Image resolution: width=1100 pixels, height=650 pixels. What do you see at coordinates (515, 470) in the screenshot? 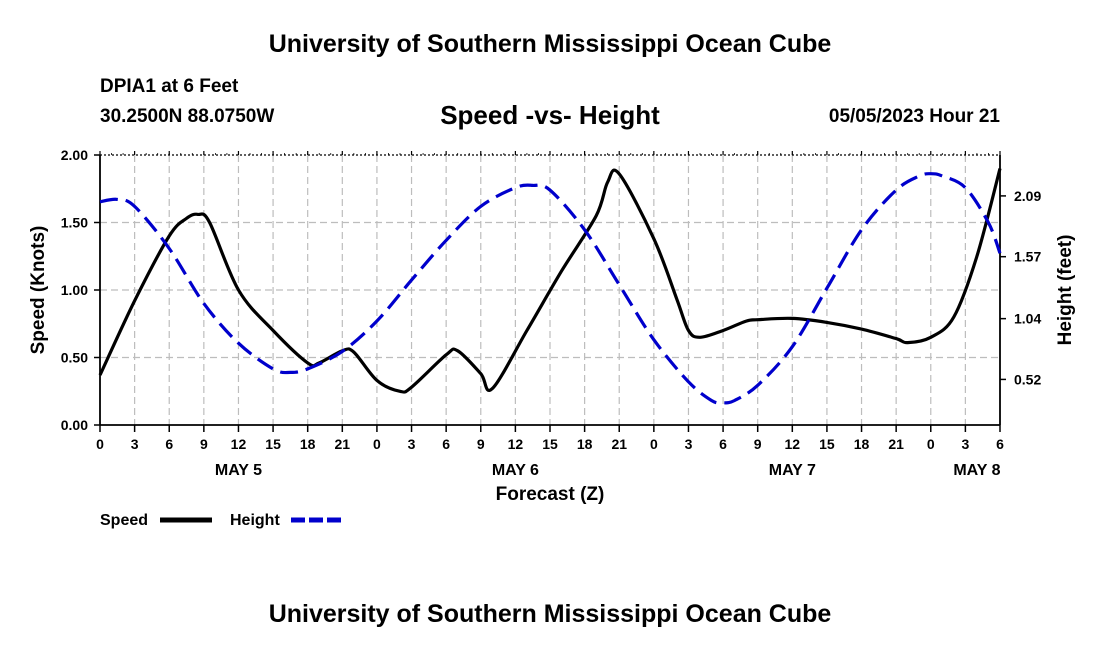
I see `day-label: MAY 6` at bounding box center [515, 470].